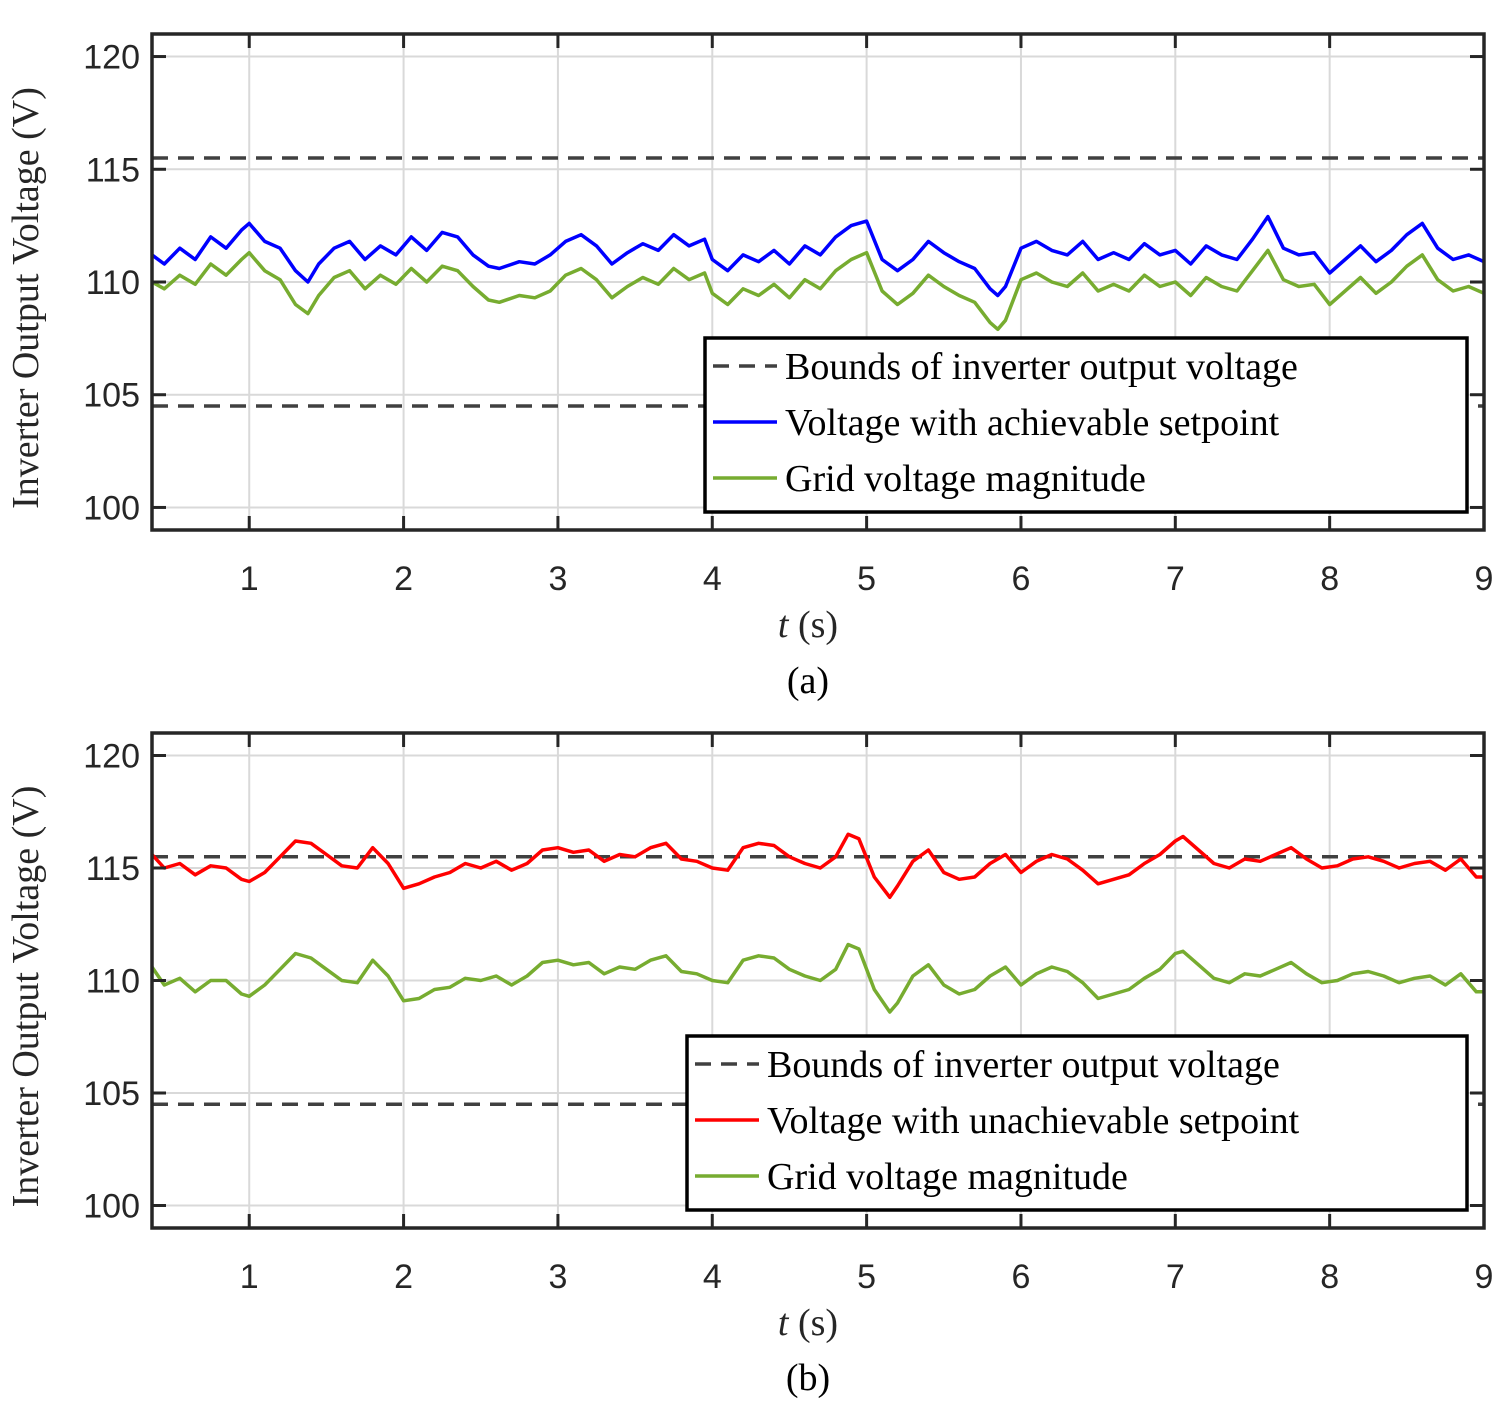  Describe the element at coordinates (818, 256) in the screenshot. I see `achievable-voltage-line` at that location.